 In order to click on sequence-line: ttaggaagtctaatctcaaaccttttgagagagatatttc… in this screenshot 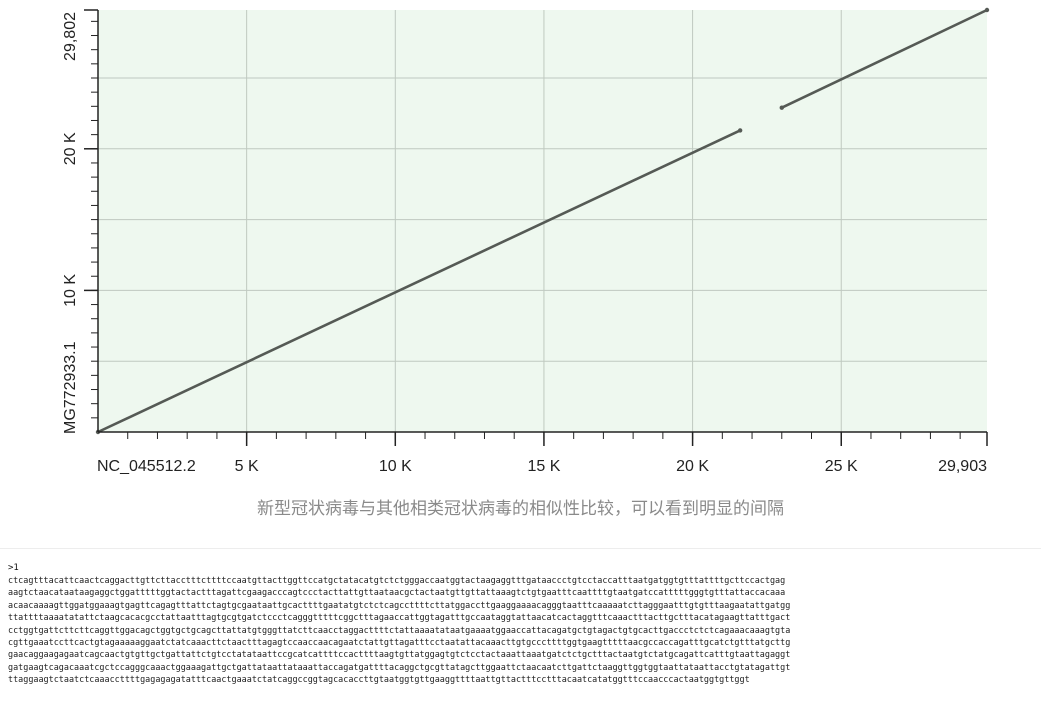, I will do `click(379, 679)`.